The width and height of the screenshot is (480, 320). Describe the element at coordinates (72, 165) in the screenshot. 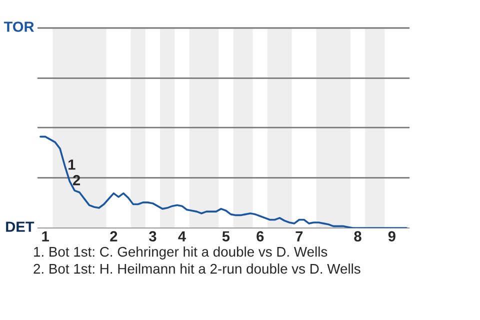

I see `annotation: 1` at that location.